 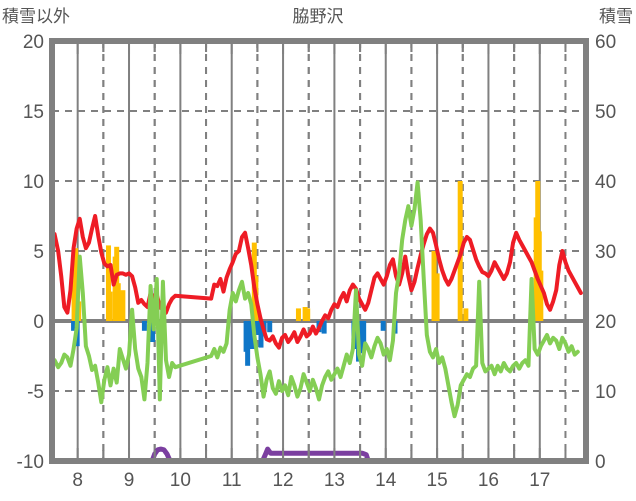 What do you see at coordinates (33, 42) in the screenshot?
I see `y-axis-tick-label: 20` at bounding box center [33, 42].